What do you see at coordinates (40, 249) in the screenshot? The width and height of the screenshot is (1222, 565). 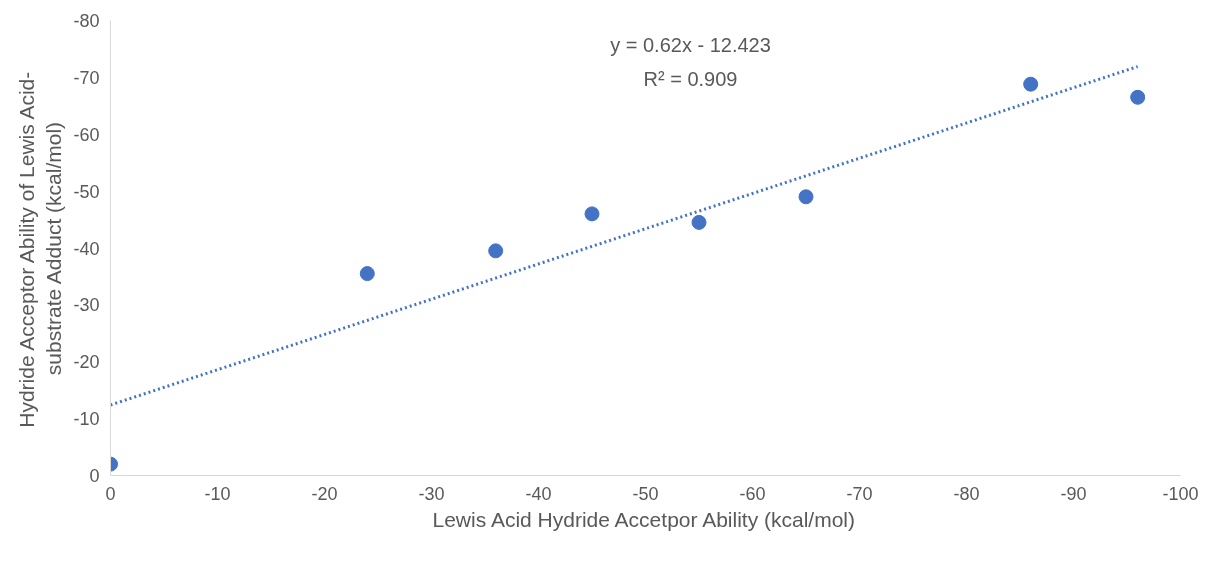 I see `y-axis-title: Hydride Acceptor Ability of Lewis Acid- substrate Adduct (kcal/mol)` at bounding box center [40, 249].